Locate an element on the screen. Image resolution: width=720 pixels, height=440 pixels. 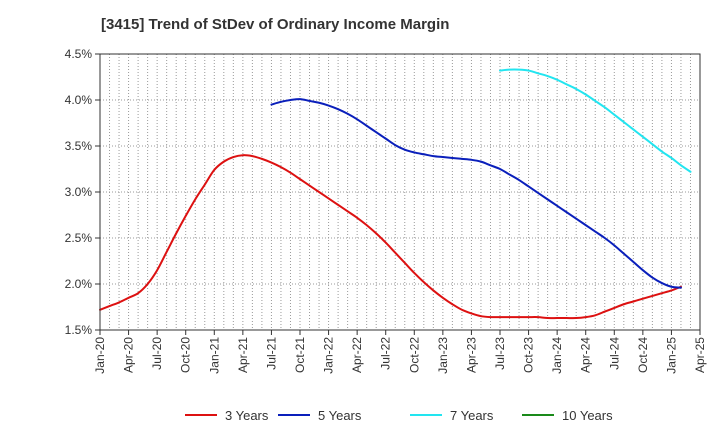
x-tick-label: Jan-21 is located at coordinates (214, 355).